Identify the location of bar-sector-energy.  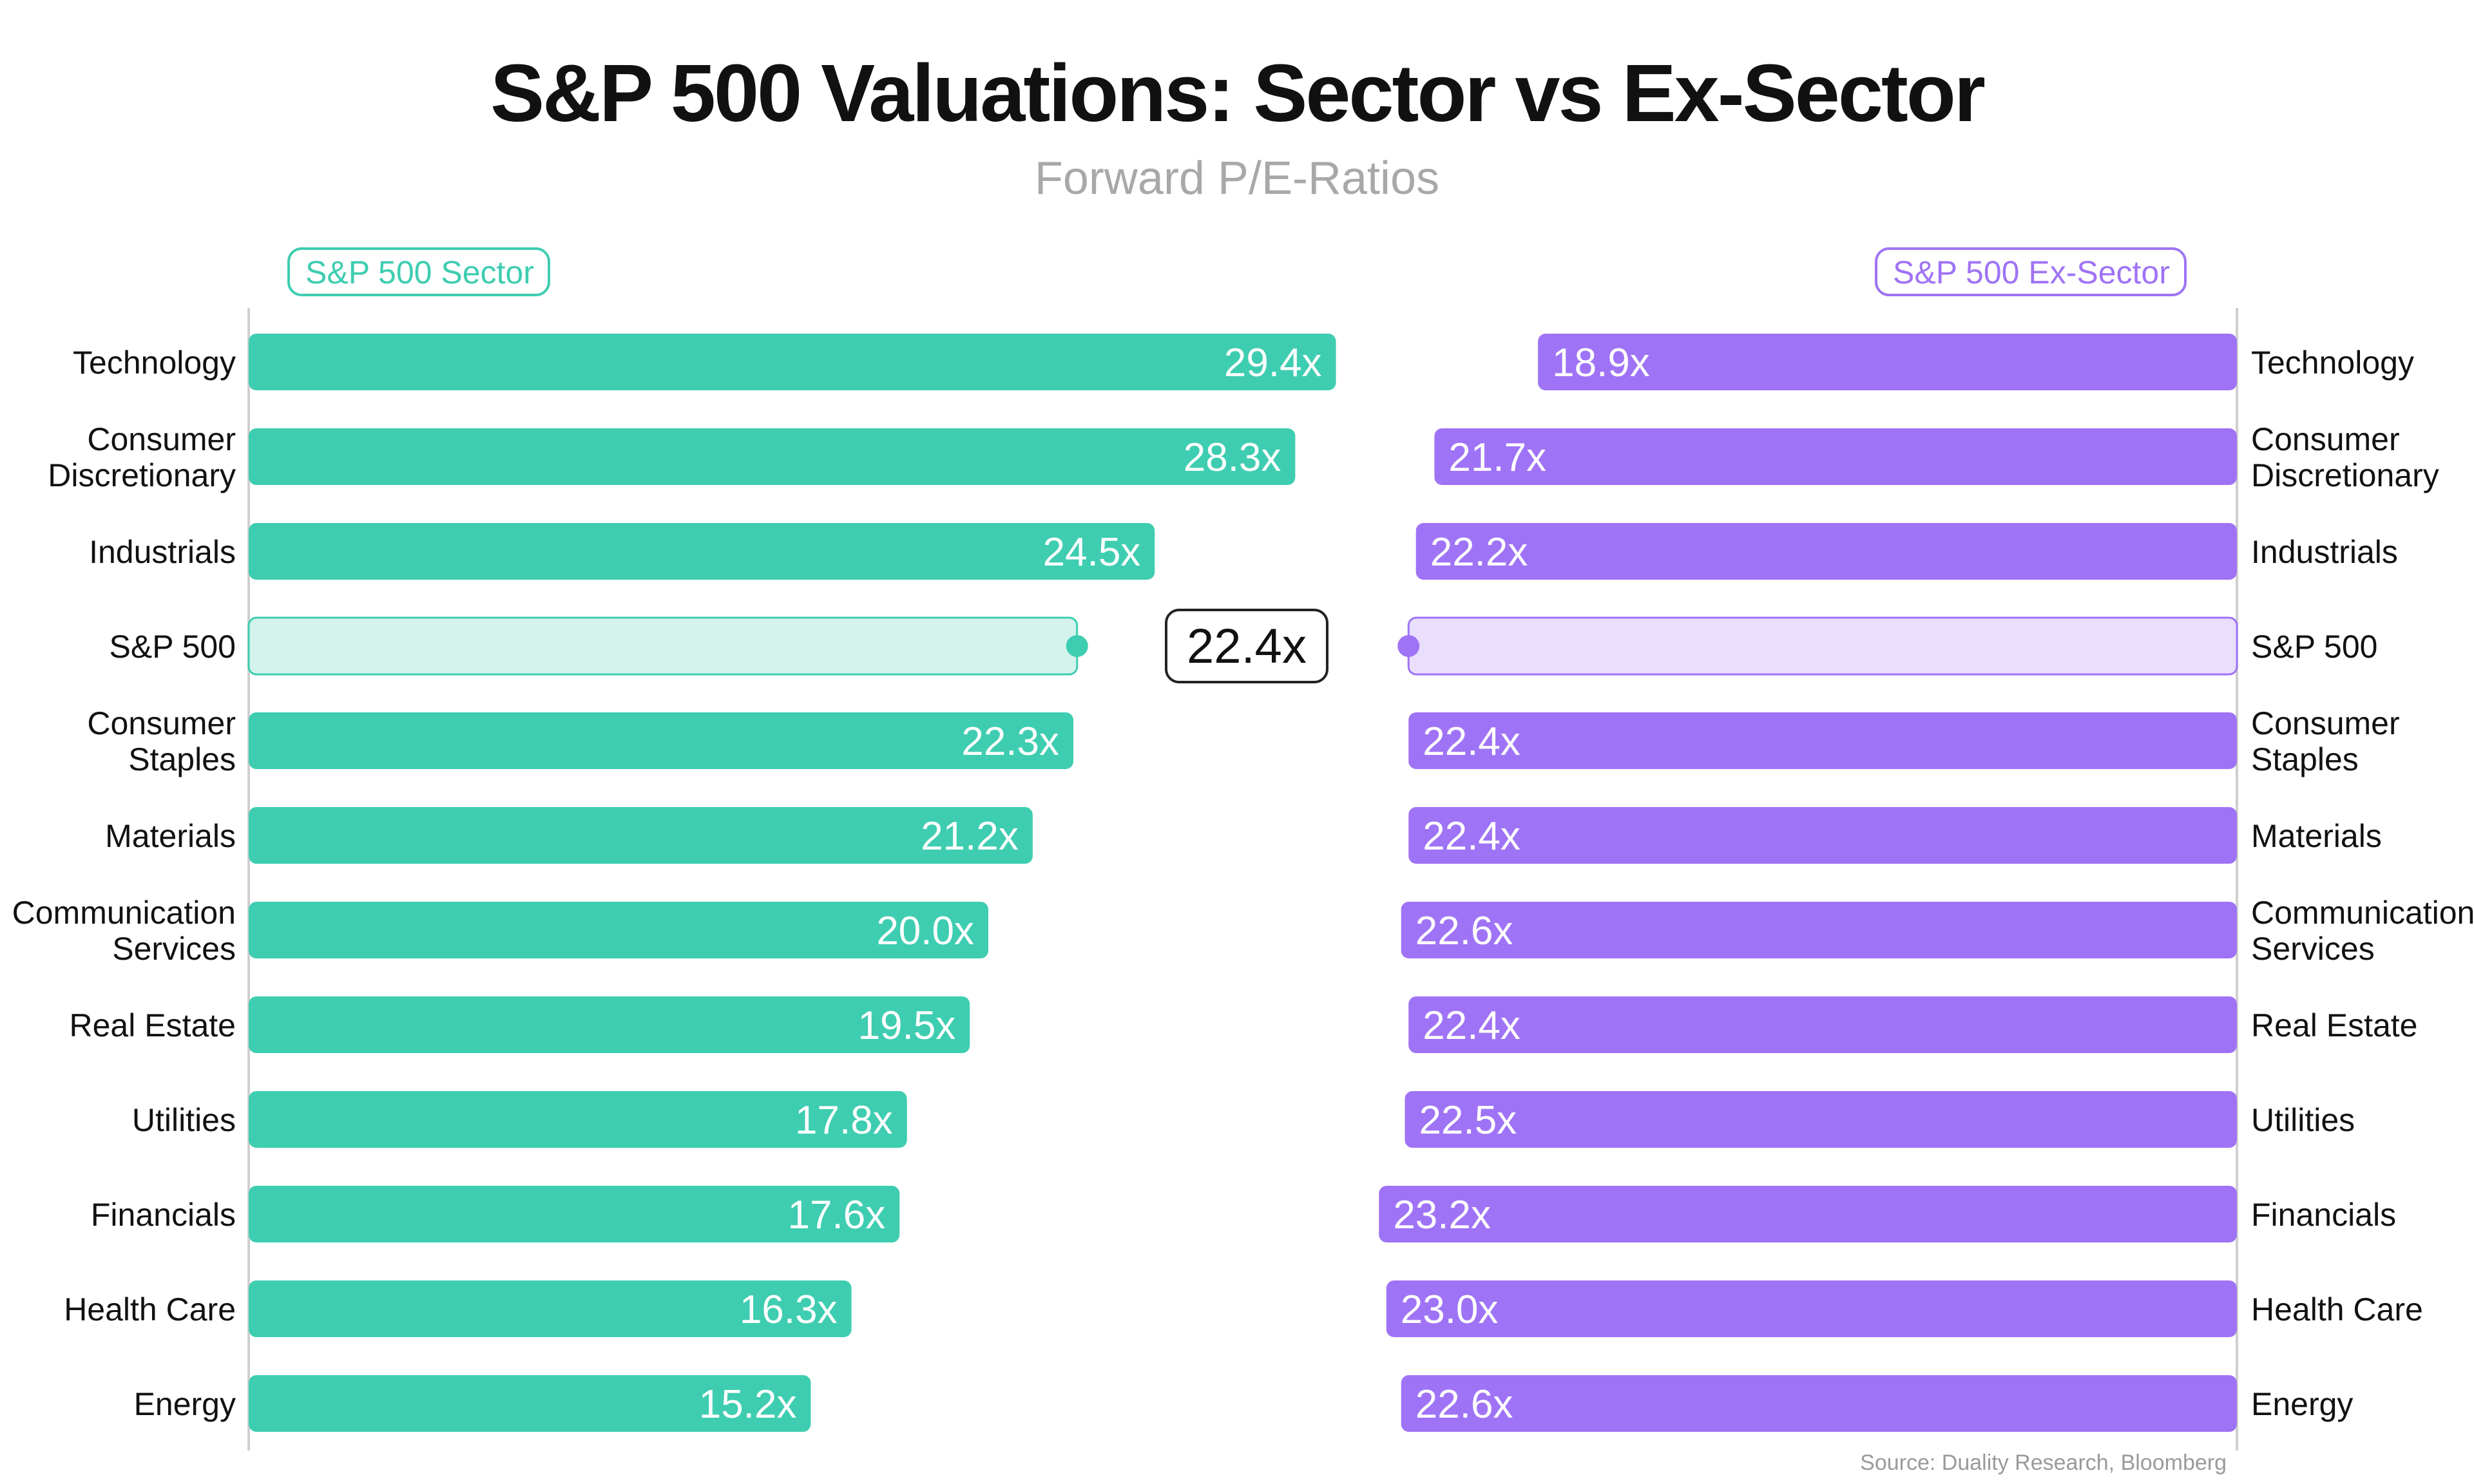
(530, 1403).